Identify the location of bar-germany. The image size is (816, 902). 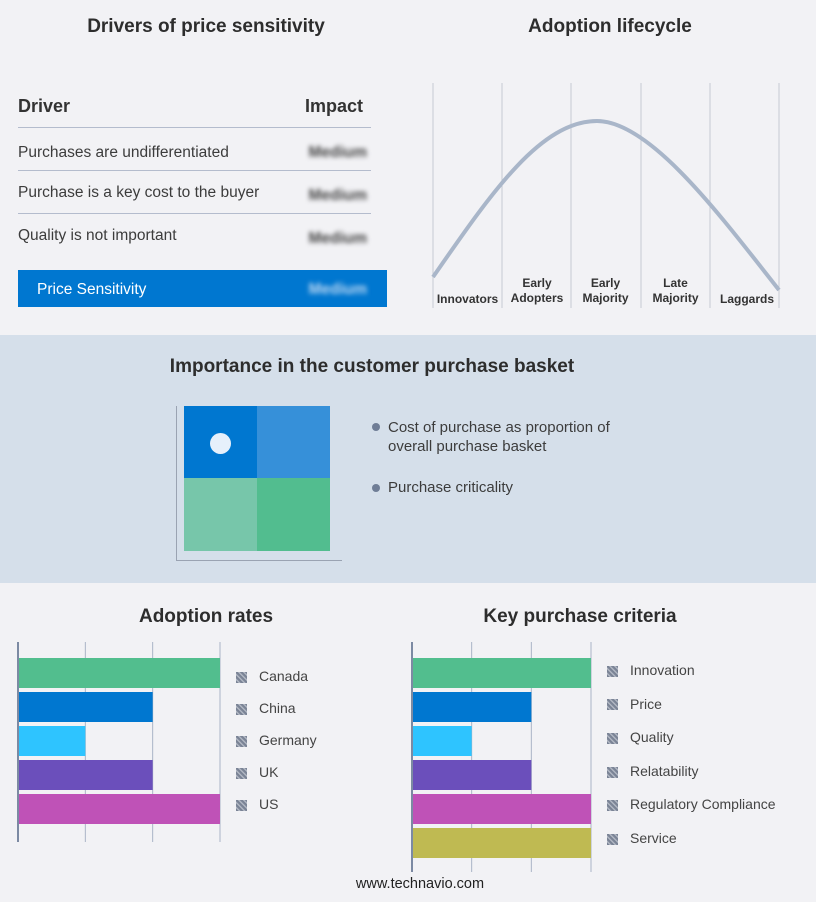
(52, 741).